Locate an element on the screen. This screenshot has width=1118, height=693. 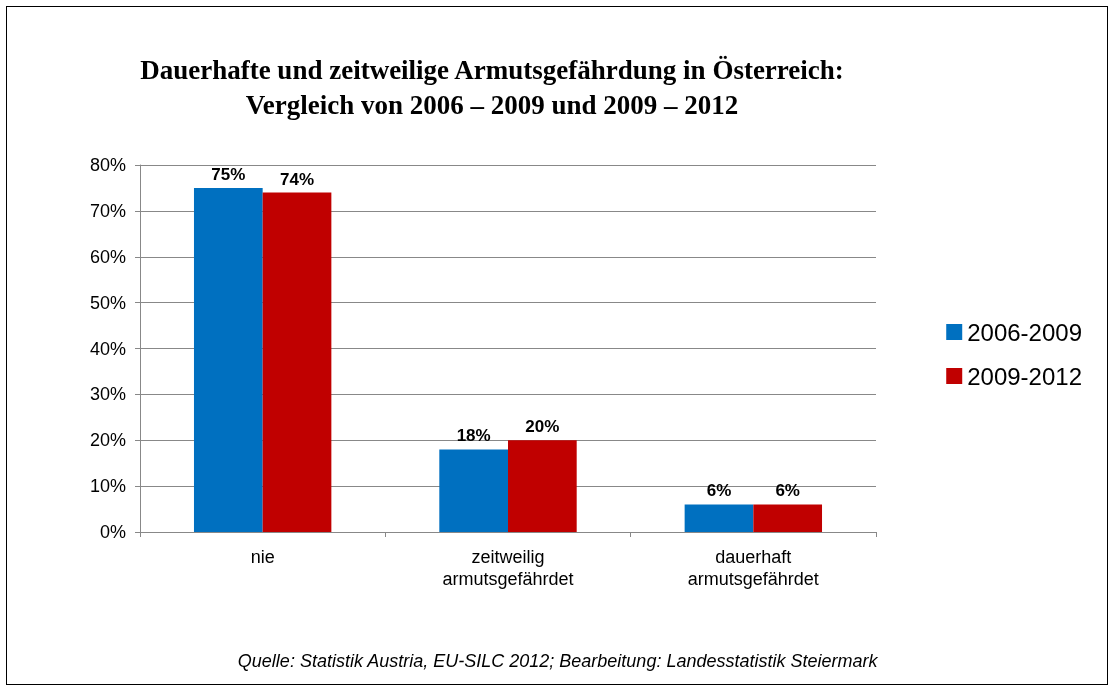
y-tick-label: 70% is located at coordinates (107, 210).